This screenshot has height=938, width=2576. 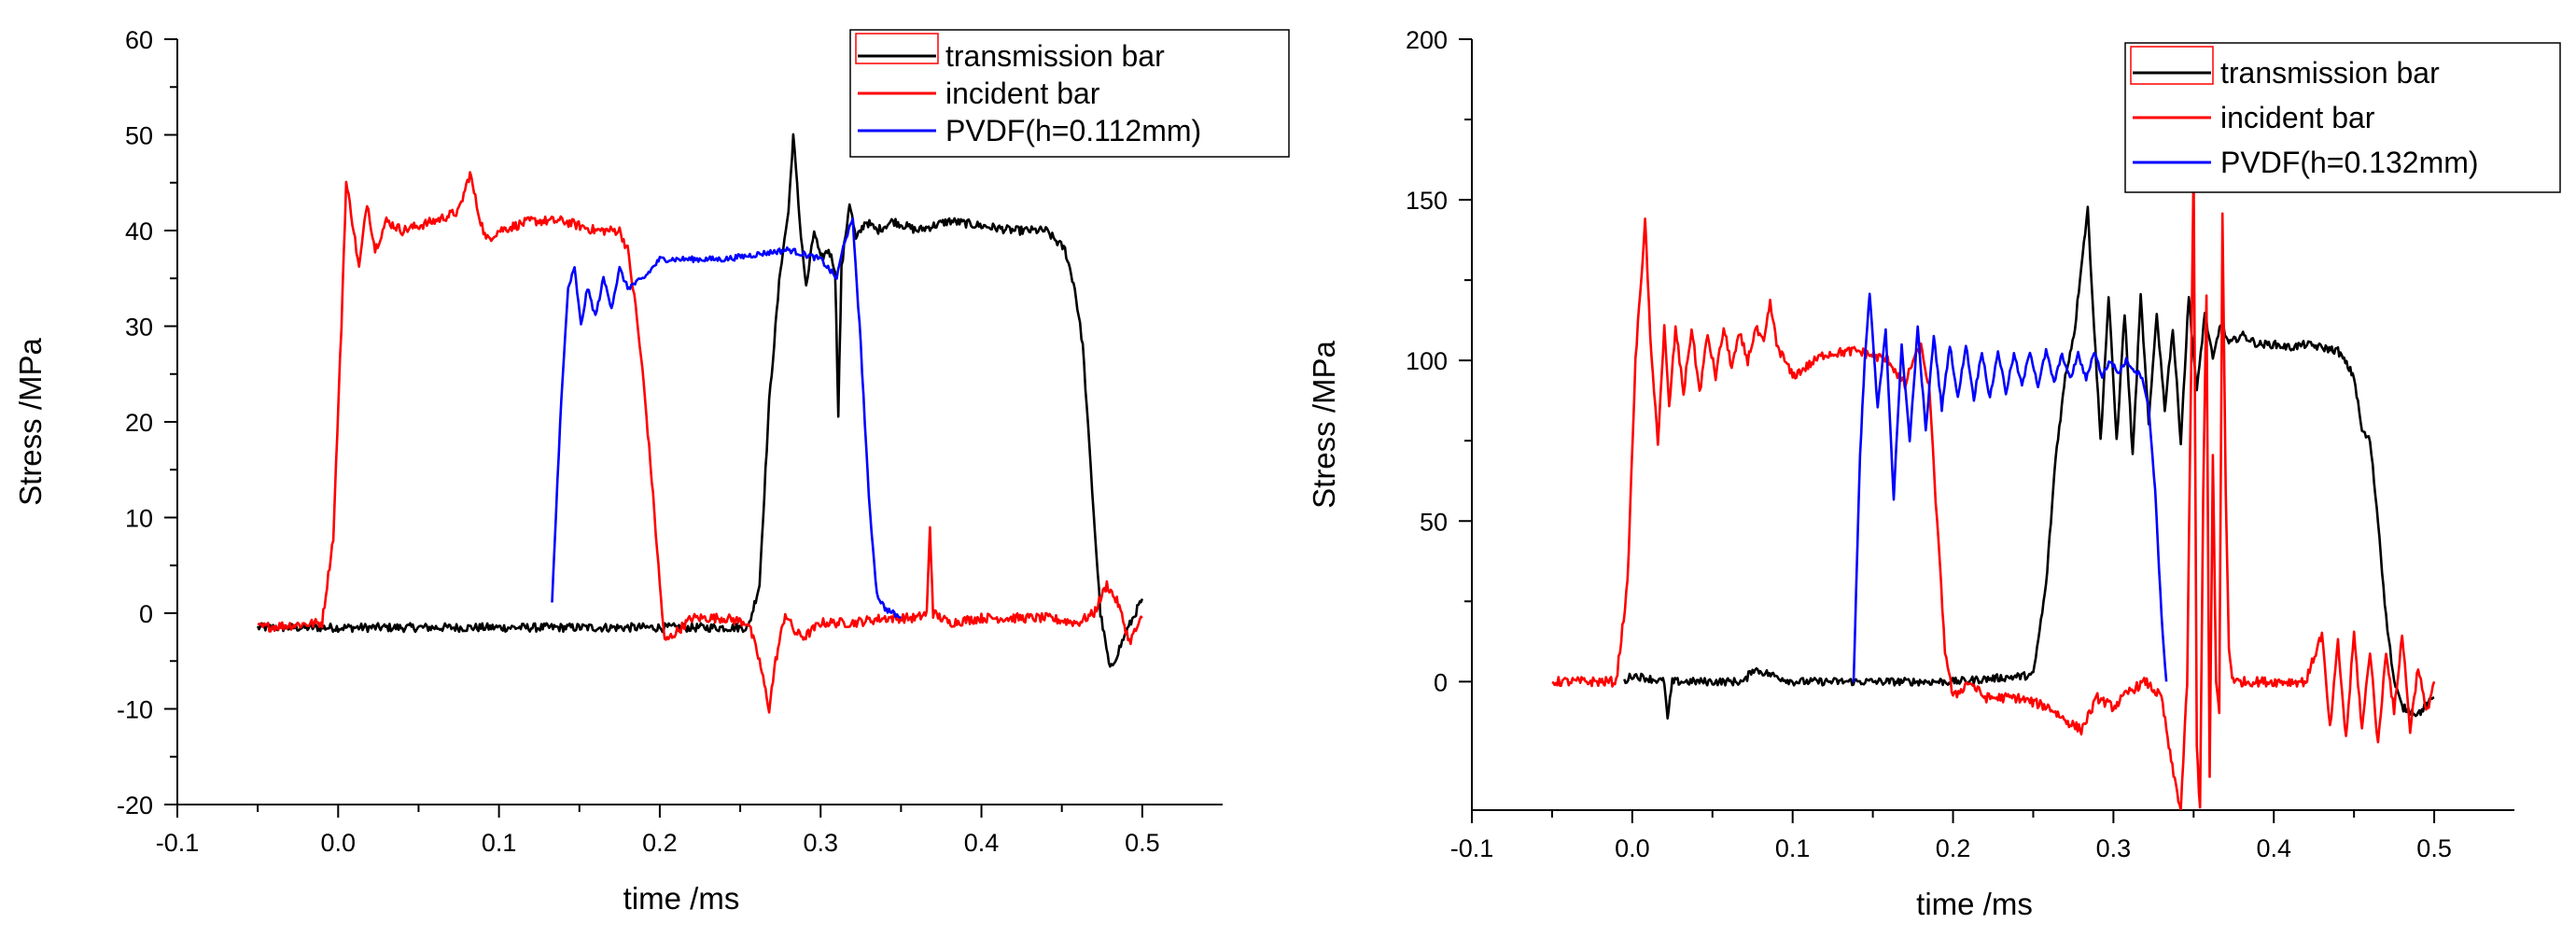 What do you see at coordinates (139, 519) in the screenshot?
I see `y-tick-label: 10` at bounding box center [139, 519].